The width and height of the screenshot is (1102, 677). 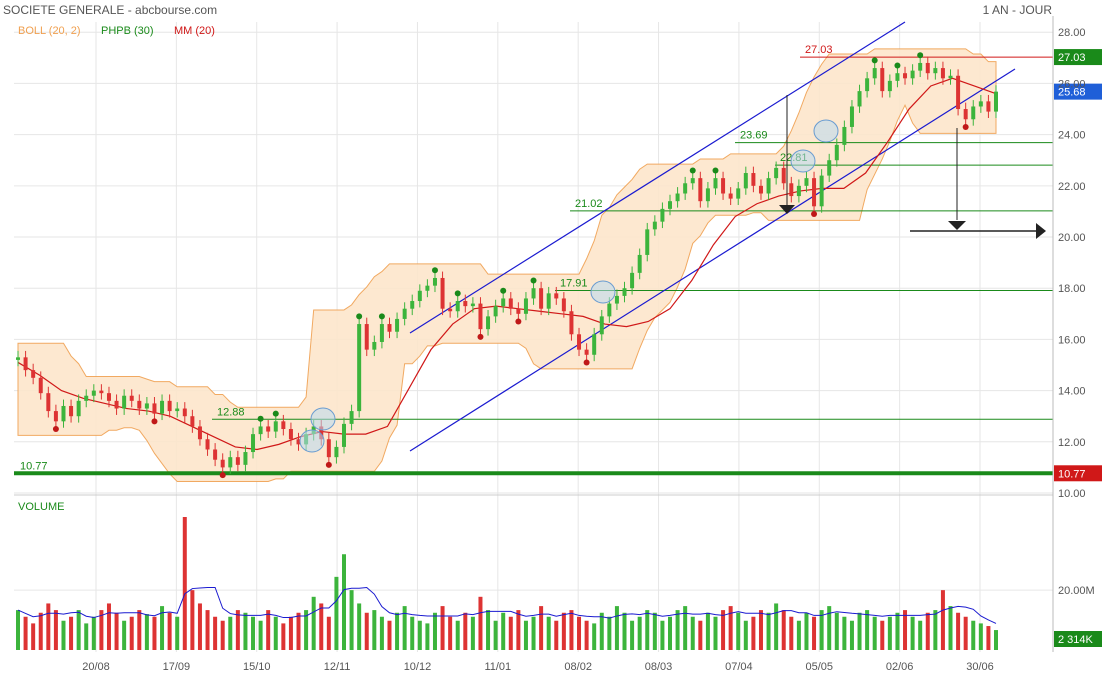 What do you see at coordinates (1072, 58) in the screenshot?
I see `level-tag-text: 27.03` at bounding box center [1072, 58].